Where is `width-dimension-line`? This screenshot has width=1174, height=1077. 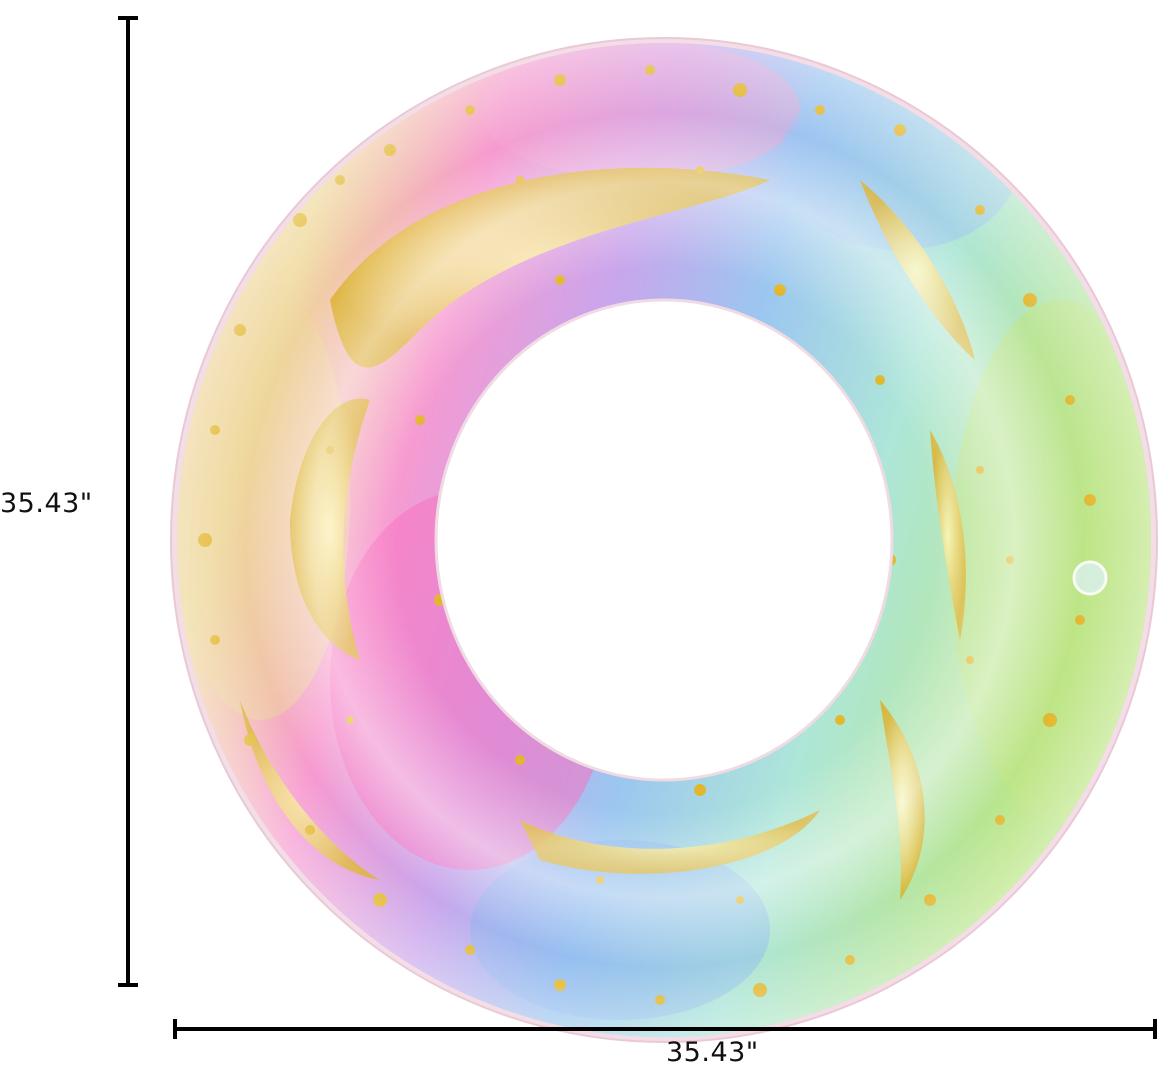
width-dimension-line is located at coordinates (665, 1029).